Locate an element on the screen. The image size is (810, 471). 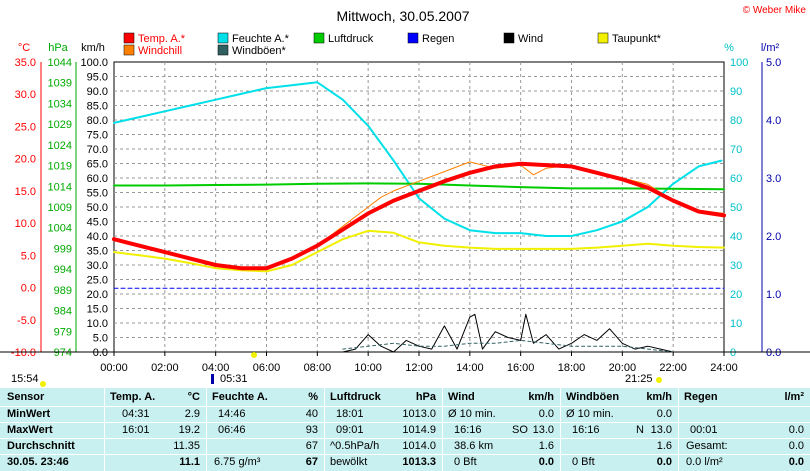
tick-wind: 0.0 is located at coordinates (100, 353).